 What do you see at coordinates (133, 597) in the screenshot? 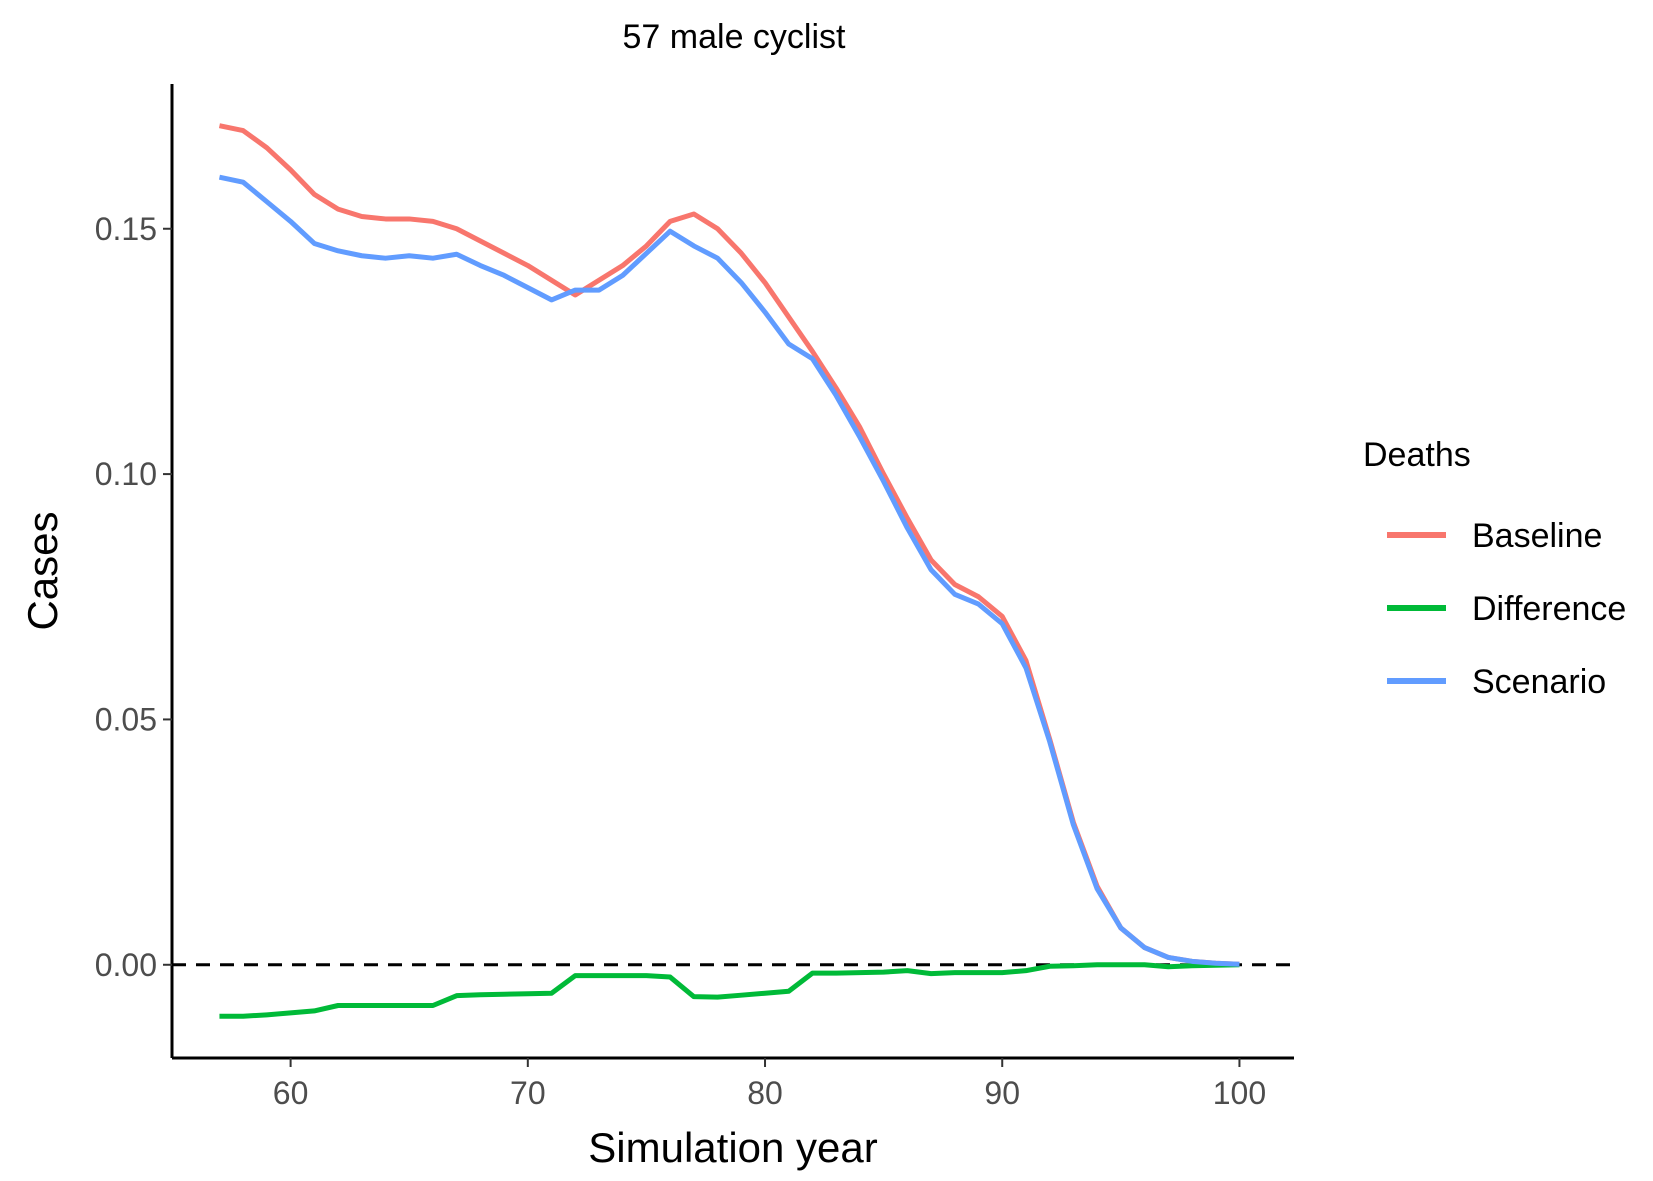
I see `y-axis-ticks: 0.00 0.05 0.10 0.15` at bounding box center [133, 597].